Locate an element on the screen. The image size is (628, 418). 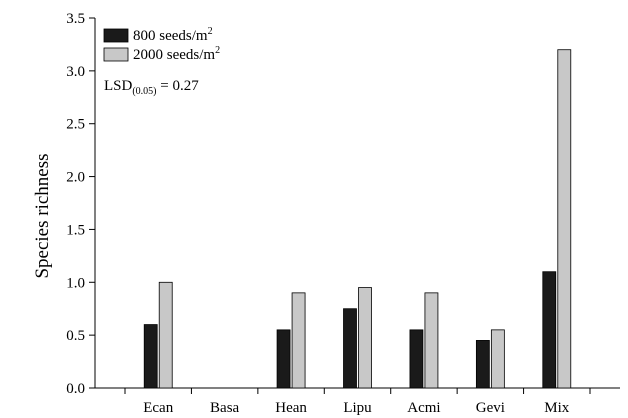
y-tick-label: 0.0 is located at coordinates (75, 389).